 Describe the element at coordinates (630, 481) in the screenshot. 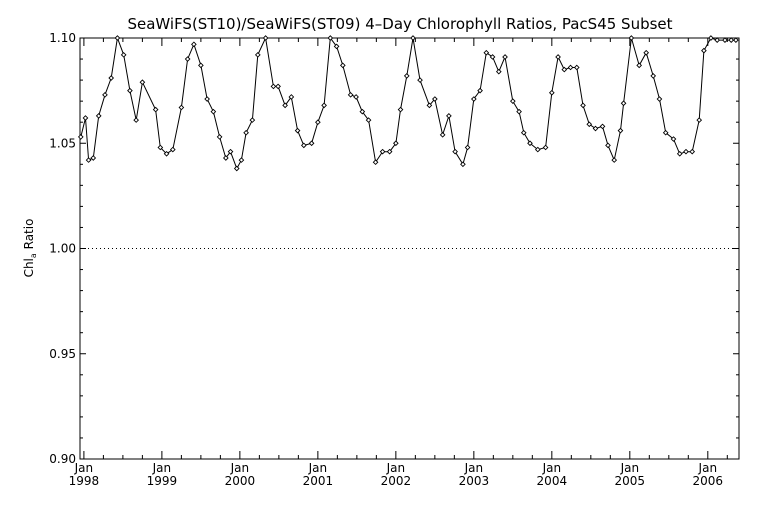

I see `x-tick-year-7: 2005` at that location.